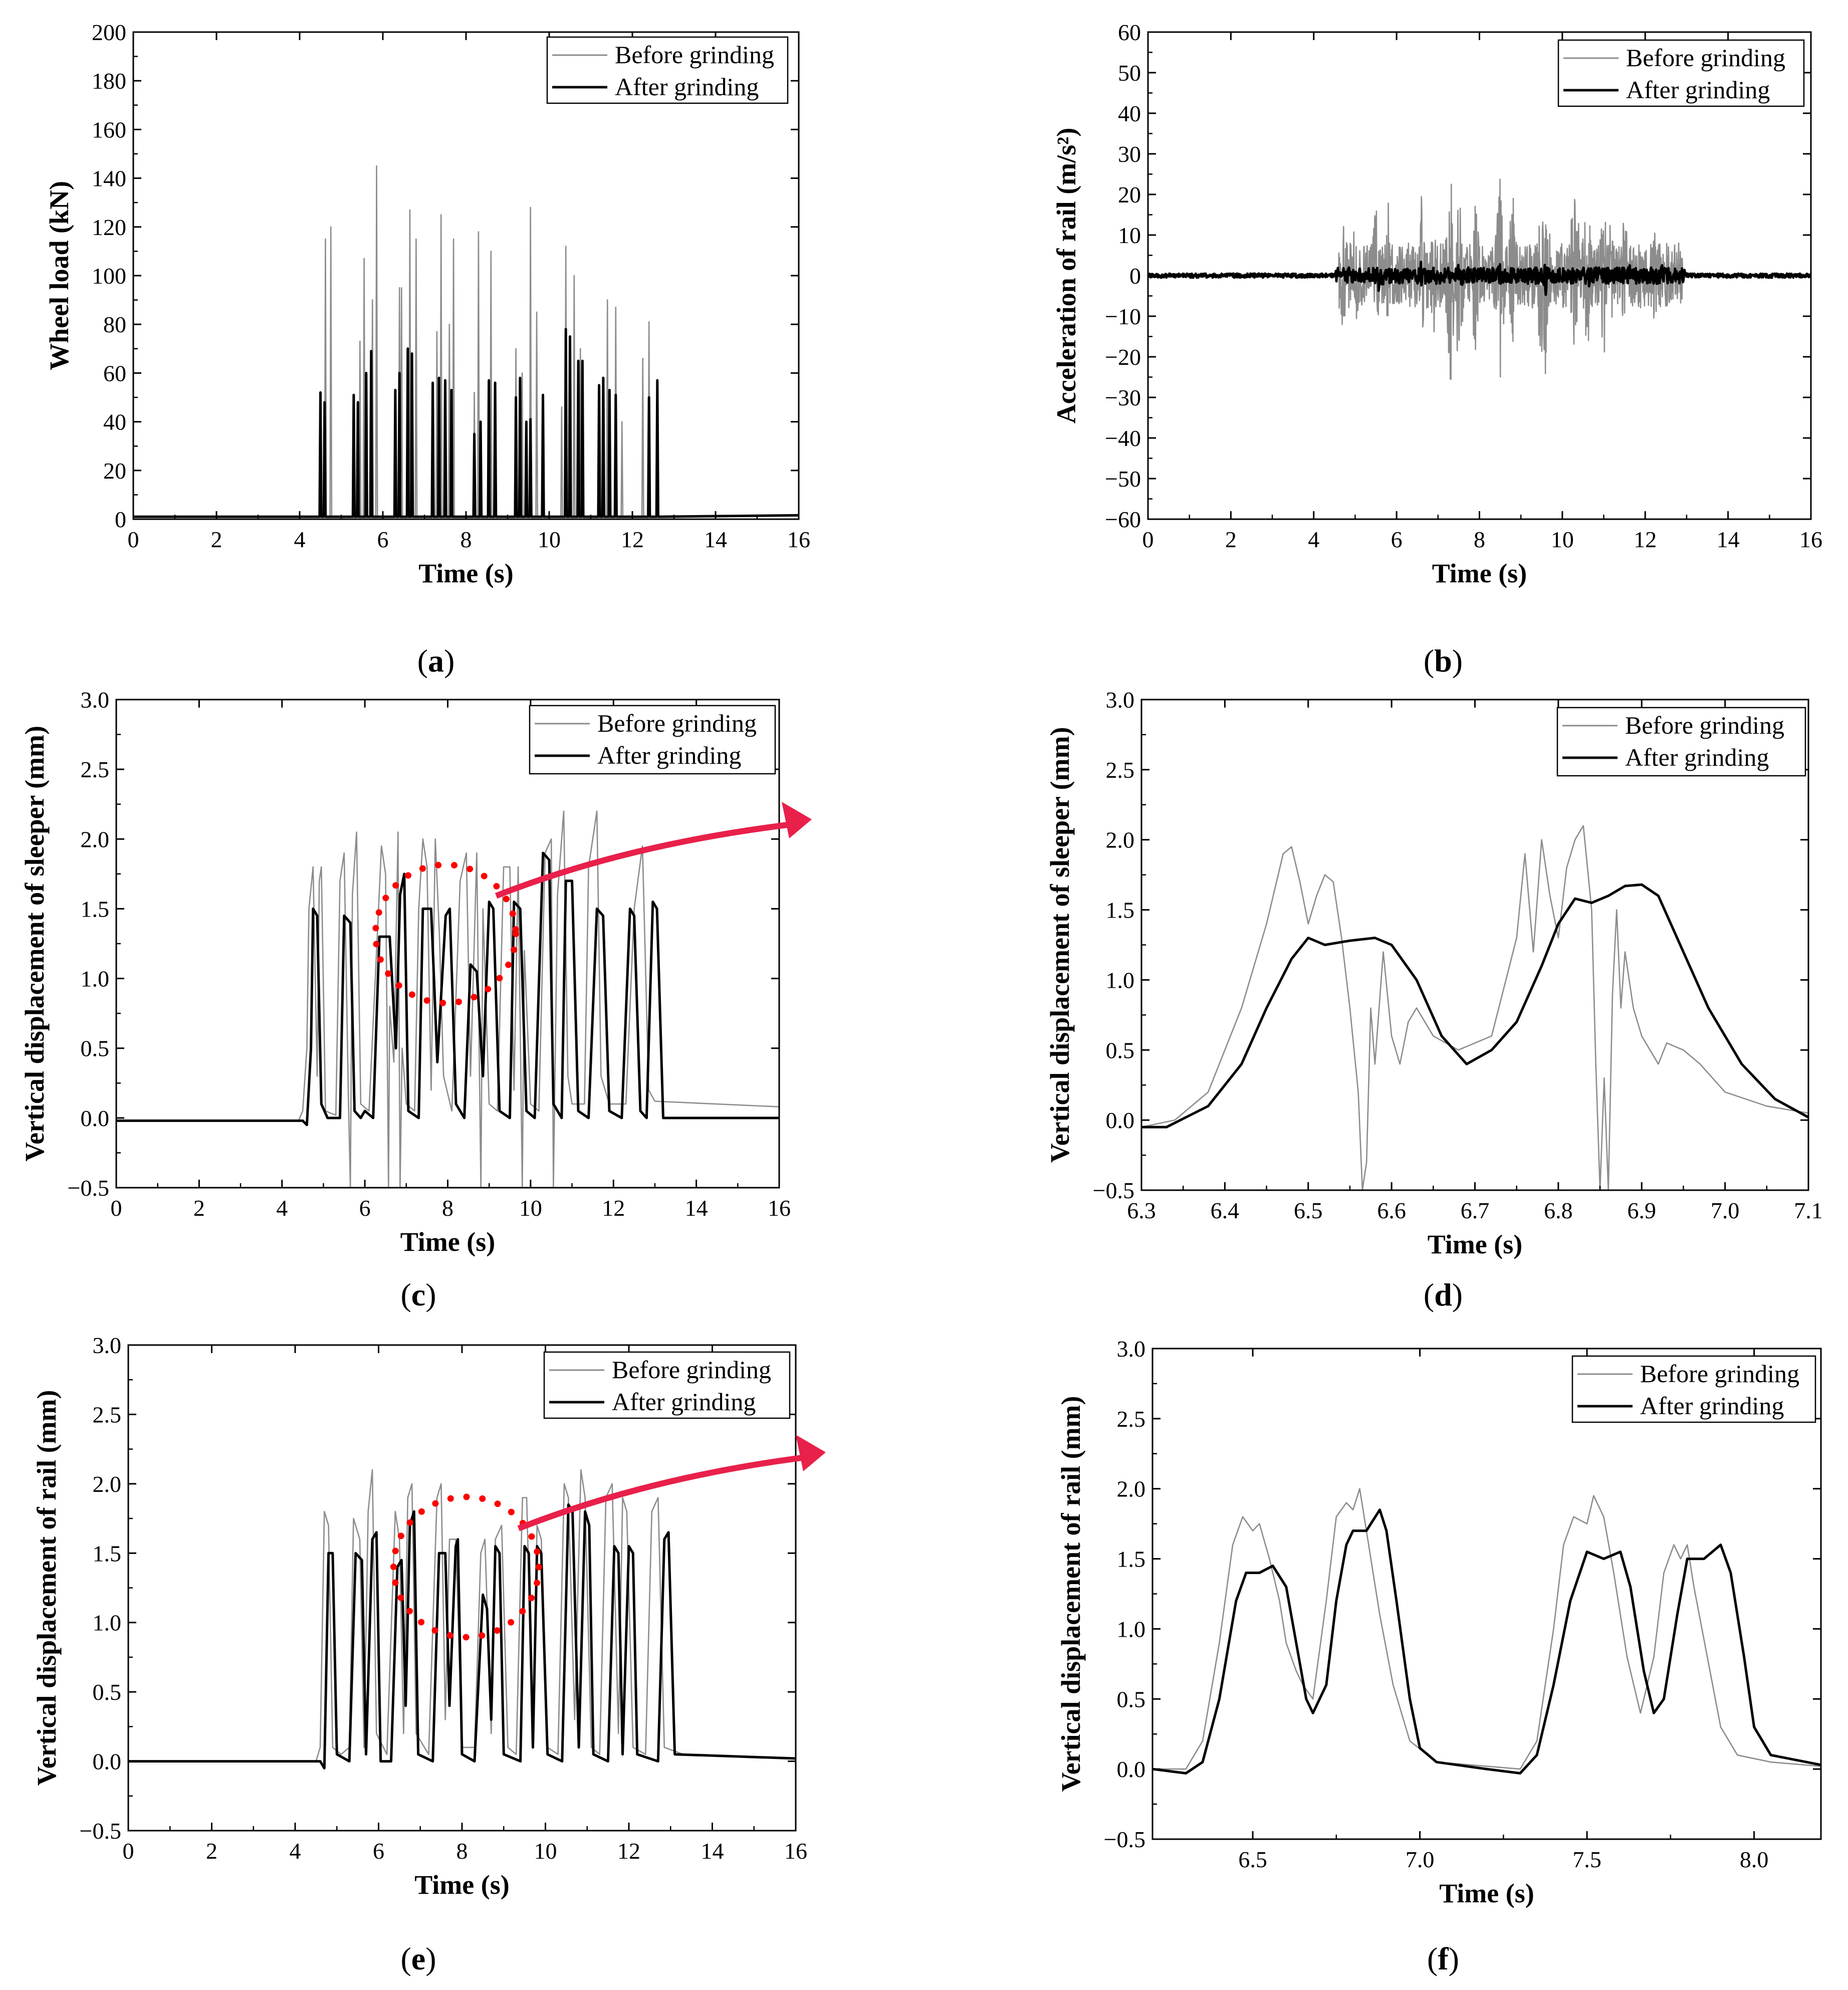  Describe the element at coordinates (779, 1208) in the screenshot. I see `x-tick-label: 16` at that location.